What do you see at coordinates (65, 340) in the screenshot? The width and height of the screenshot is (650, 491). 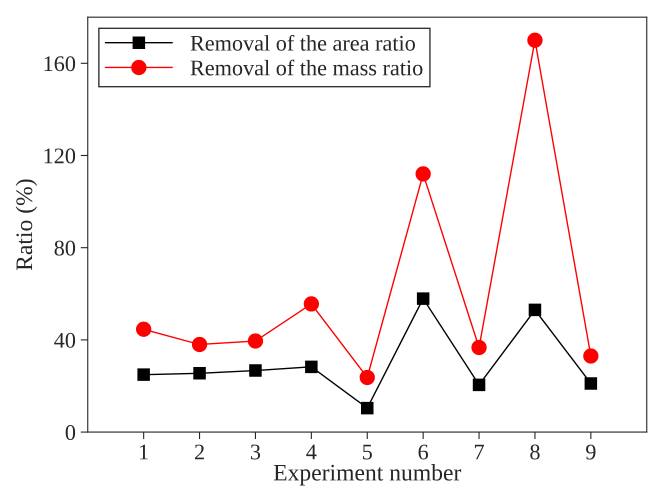 I see `y-tick-label: 40` at bounding box center [65, 340].